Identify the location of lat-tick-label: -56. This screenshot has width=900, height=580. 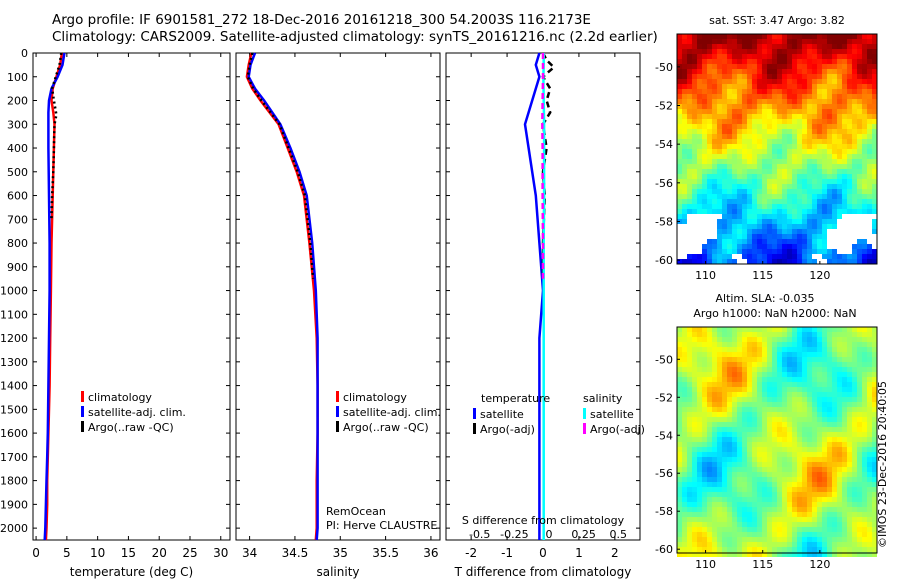
(664, 473).